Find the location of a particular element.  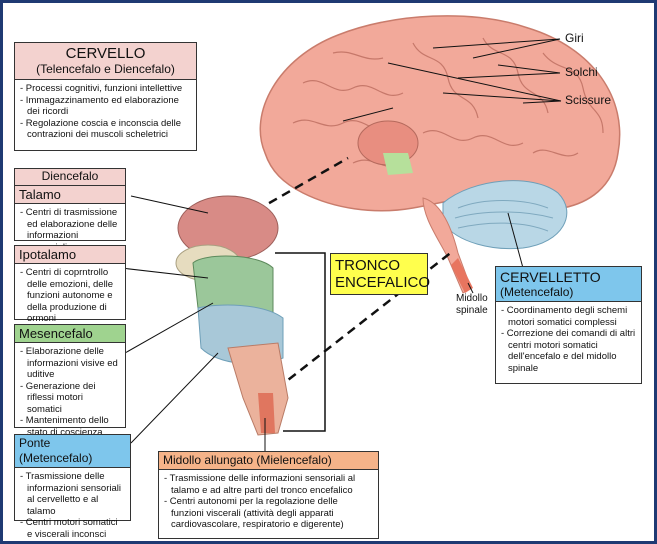

talamo-title: Talamo is located at coordinates (70, 195).